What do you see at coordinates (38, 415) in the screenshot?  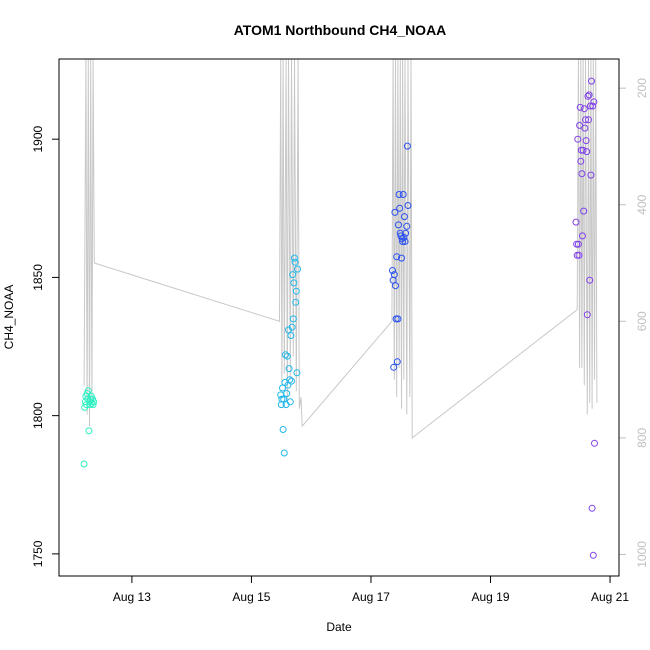 I see `y-tick-label: 1800` at bounding box center [38, 415].